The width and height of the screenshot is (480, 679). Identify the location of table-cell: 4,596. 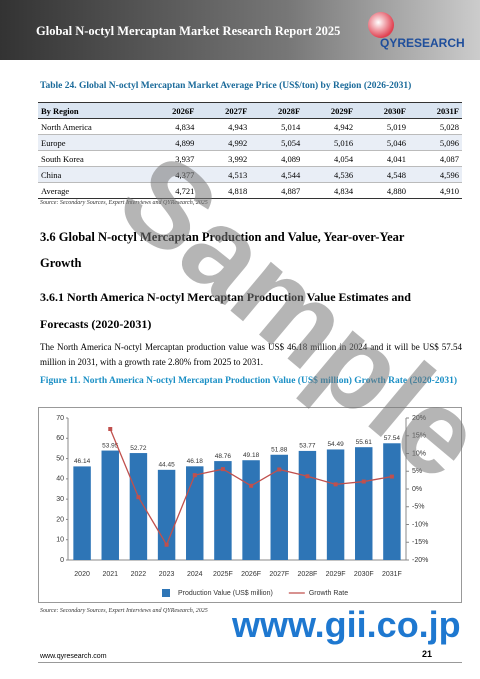
(435, 174).